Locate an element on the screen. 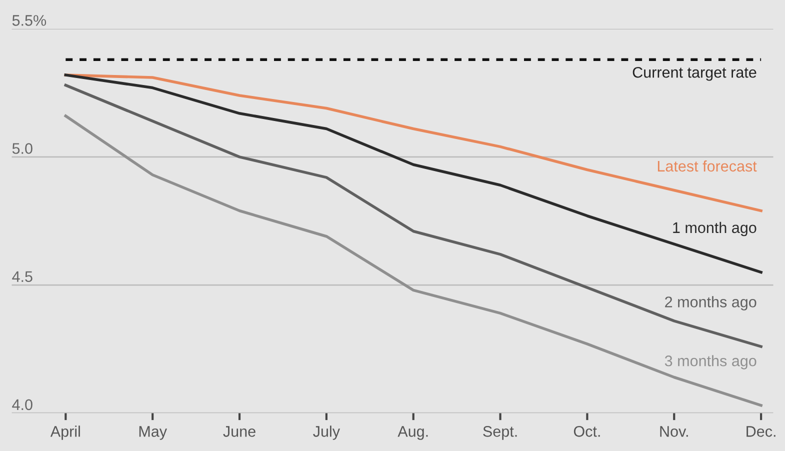 The image size is (785, 451). x-tick-label: Aug. is located at coordinates (413, 433).